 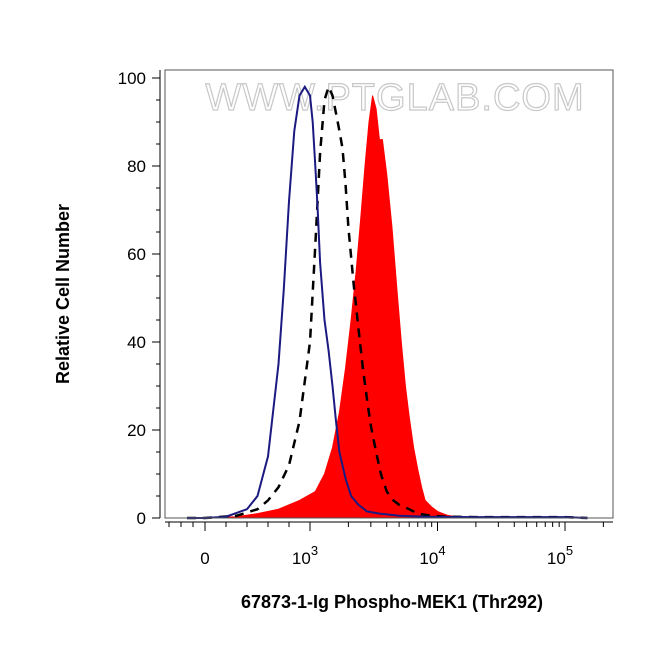 I want to click on x-tick-label: 10⁴, so click(x=432, y=555).